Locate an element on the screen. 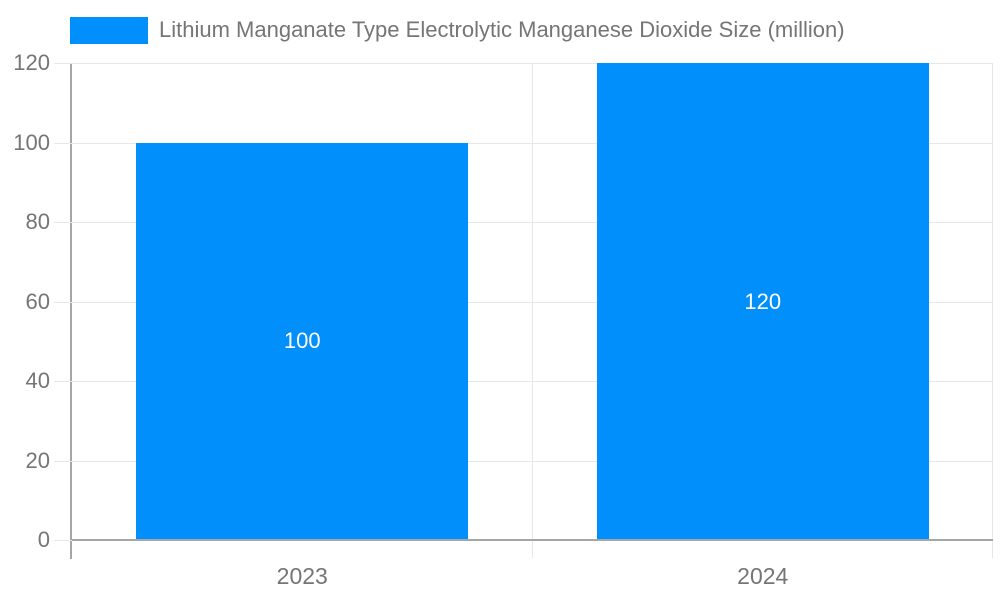 This screenshot has width=1000, height=600. legend-swatch is located at coordinates (109, 30).